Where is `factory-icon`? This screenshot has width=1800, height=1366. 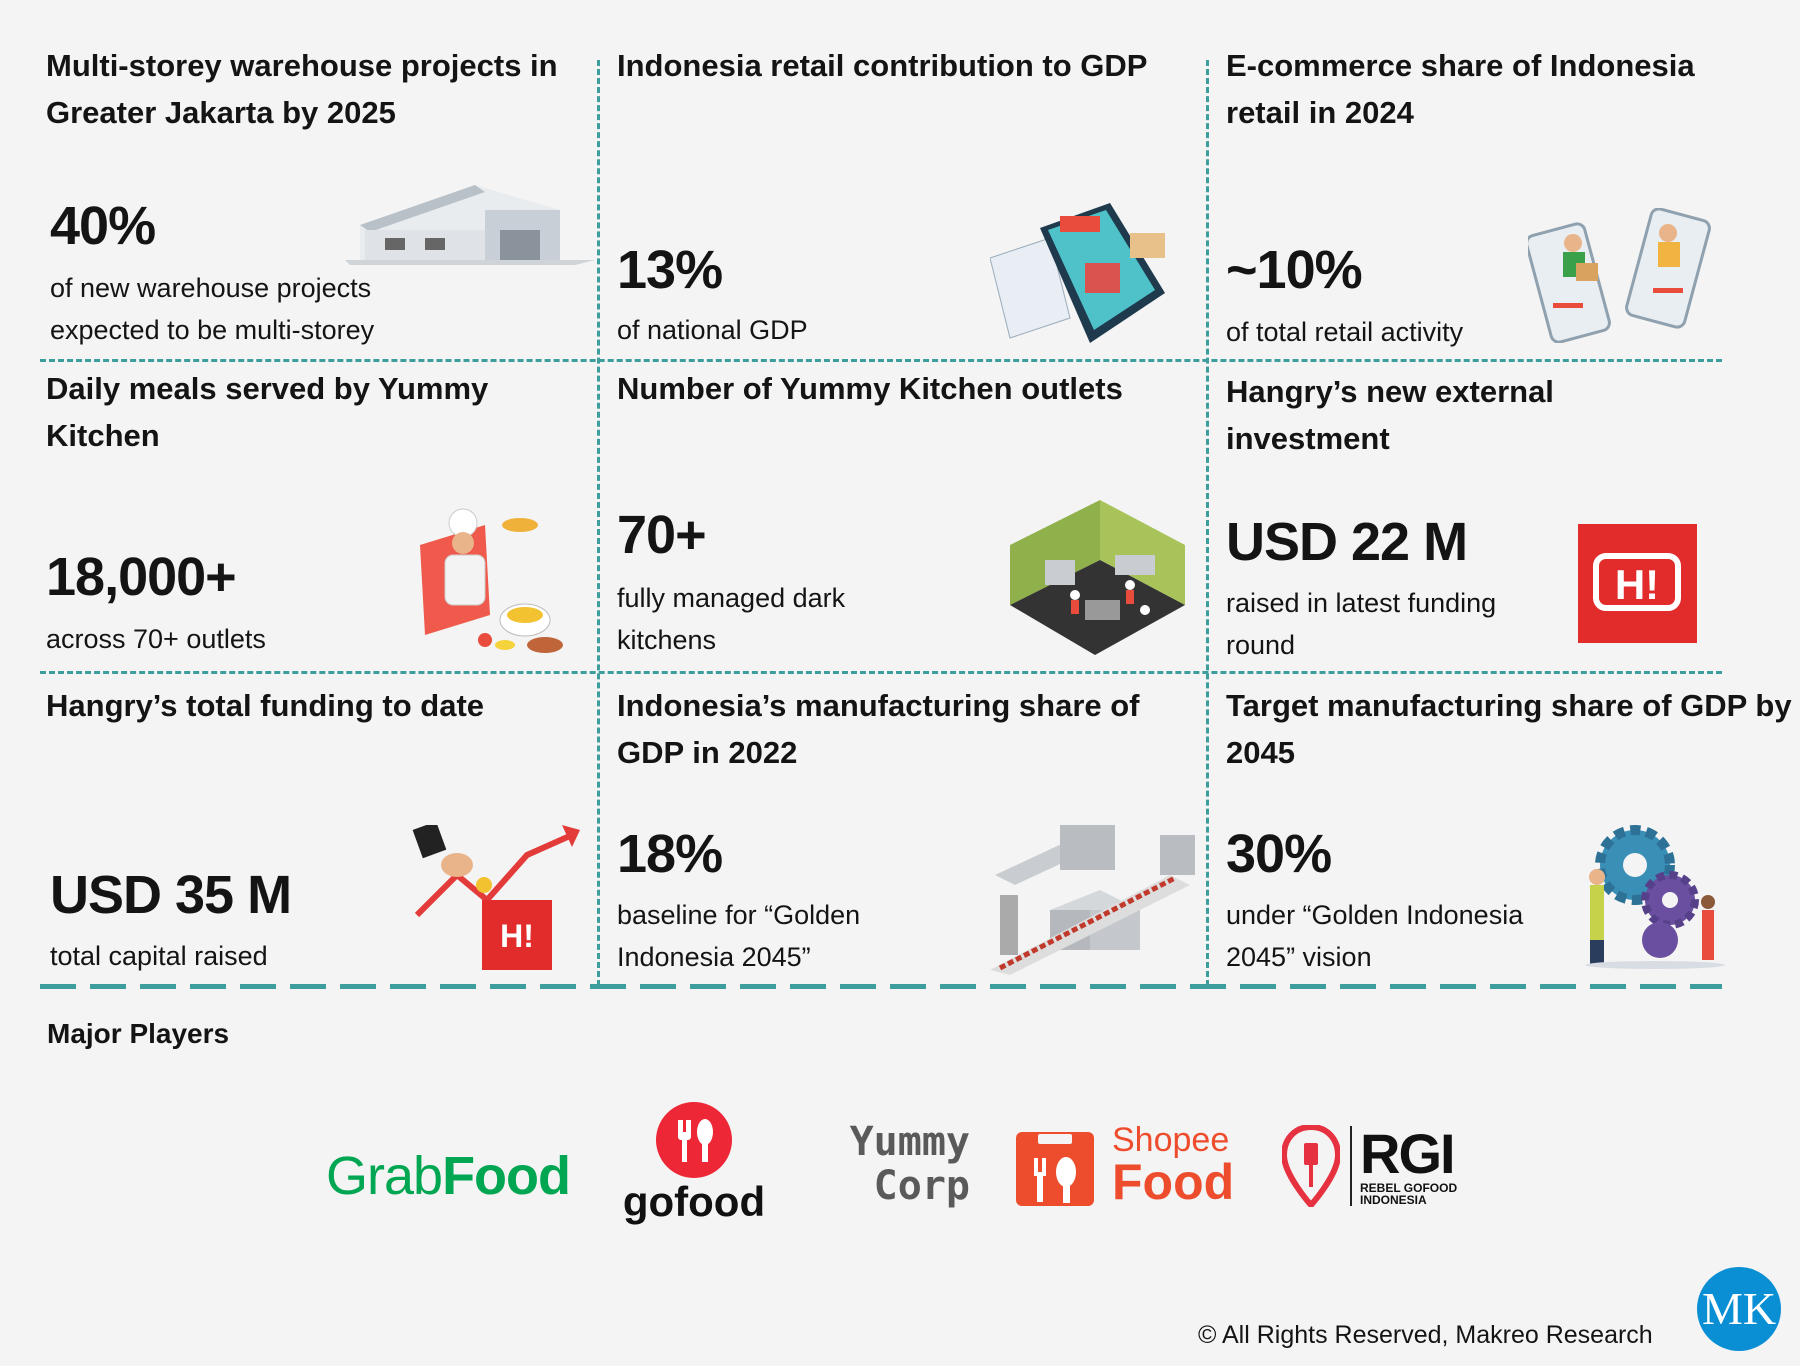 factory-icon is located at coordinates (1092, 900).